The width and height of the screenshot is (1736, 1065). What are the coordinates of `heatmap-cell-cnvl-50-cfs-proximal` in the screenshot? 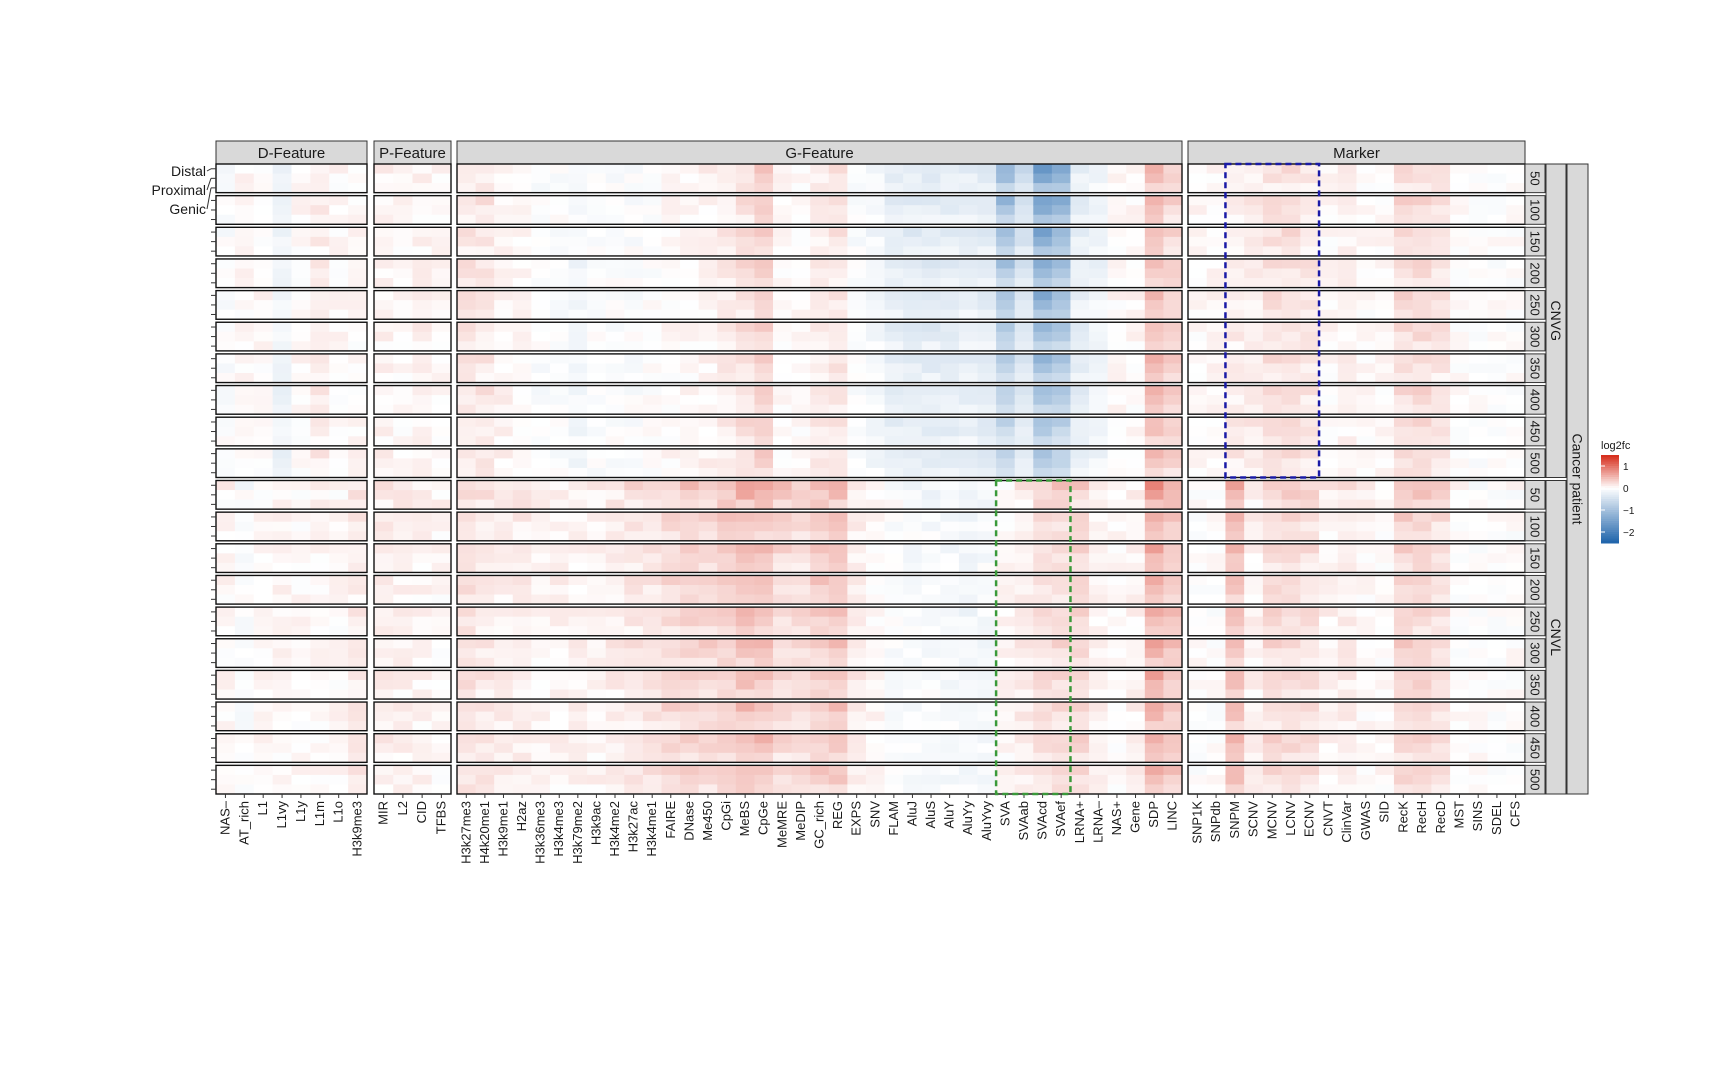 It's located at (1516, 495).